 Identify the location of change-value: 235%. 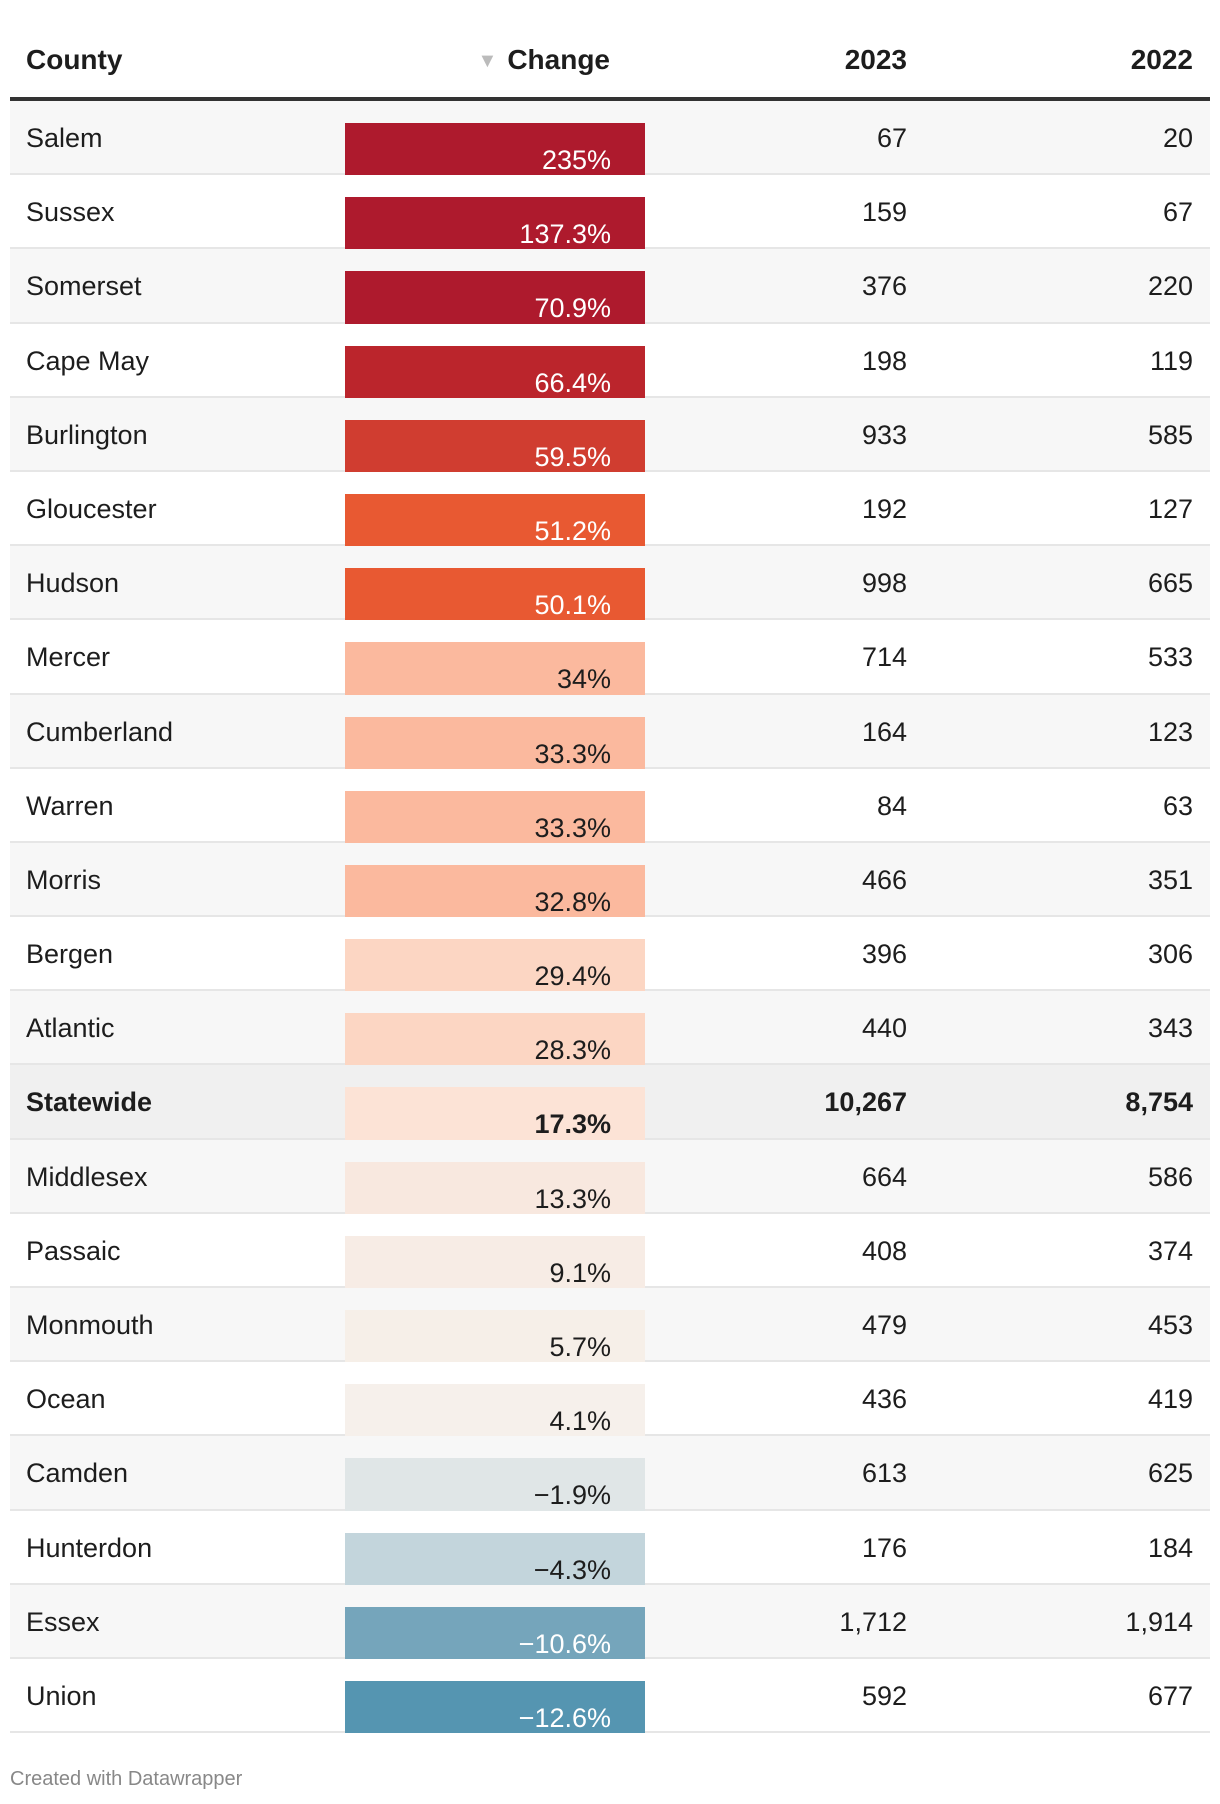
(576, 160).